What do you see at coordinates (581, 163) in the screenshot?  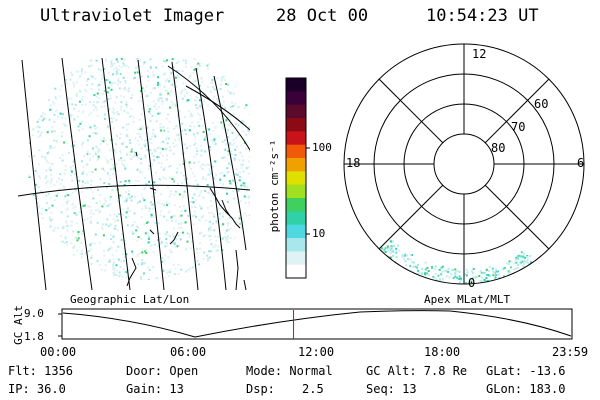 I see `mlt-label-6: 6` at bounding box center [581, 163].